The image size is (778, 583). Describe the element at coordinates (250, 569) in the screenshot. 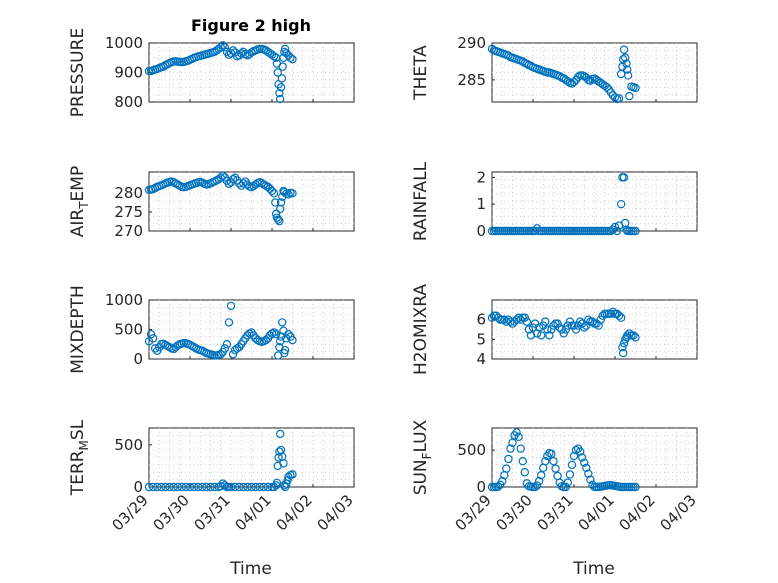

I see `x-axis-label-left: Time` at that location.